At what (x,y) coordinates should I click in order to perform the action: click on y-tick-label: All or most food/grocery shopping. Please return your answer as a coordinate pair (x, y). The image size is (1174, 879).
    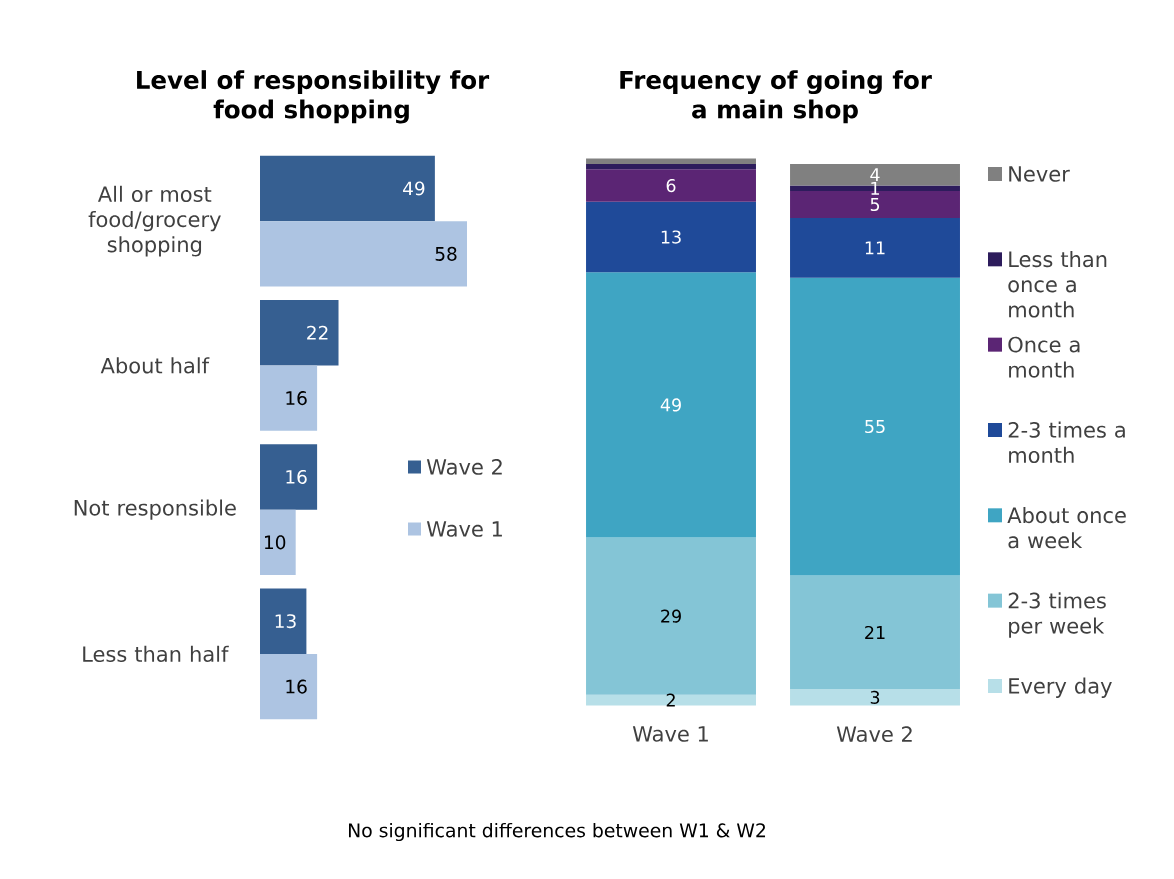
    Looking at the image, I should click on (154, 221).